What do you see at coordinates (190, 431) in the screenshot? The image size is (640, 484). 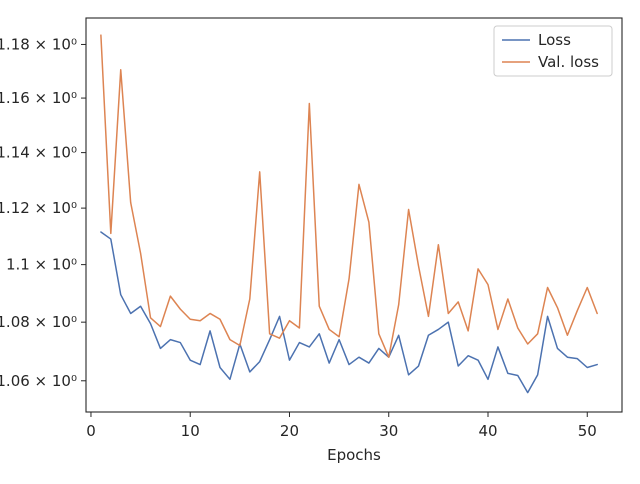 I see `x-tick-label: 10` at bounding box center [190, 431].